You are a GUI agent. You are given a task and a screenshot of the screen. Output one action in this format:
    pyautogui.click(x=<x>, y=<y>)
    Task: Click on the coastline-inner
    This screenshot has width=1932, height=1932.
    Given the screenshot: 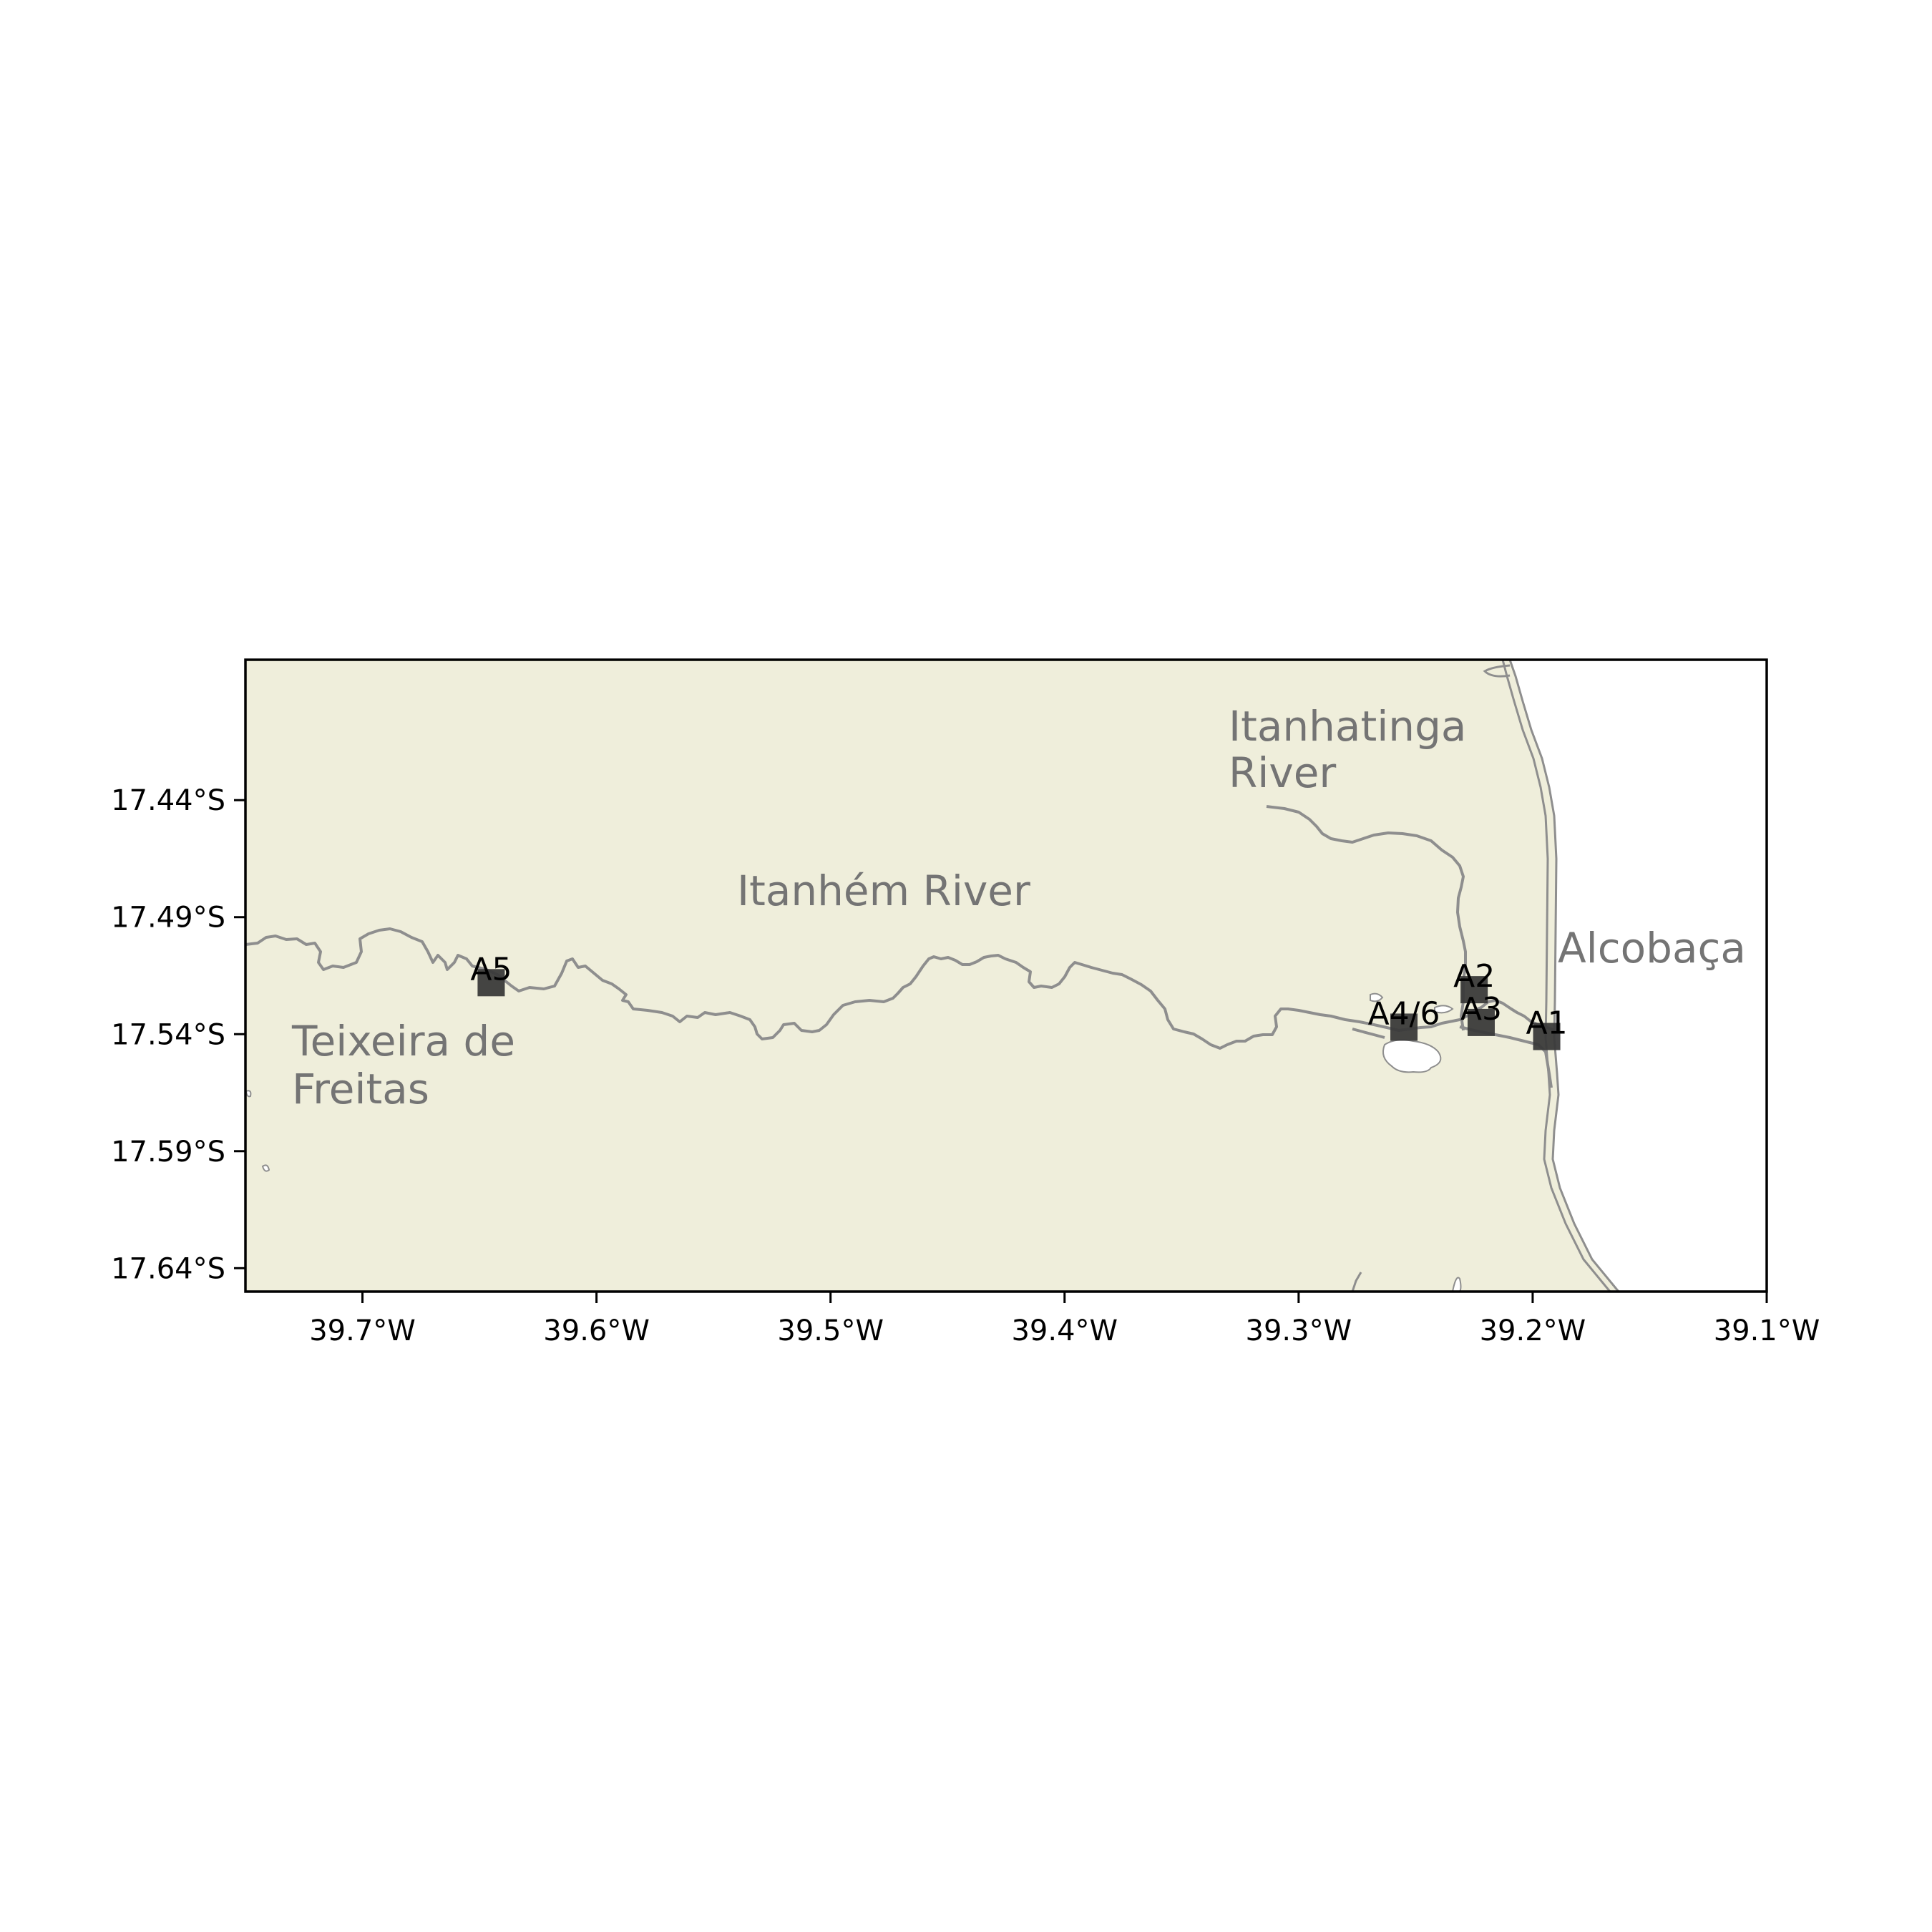 What is the action you would take?
    pyautogui.click(x=1556, y=975)
    